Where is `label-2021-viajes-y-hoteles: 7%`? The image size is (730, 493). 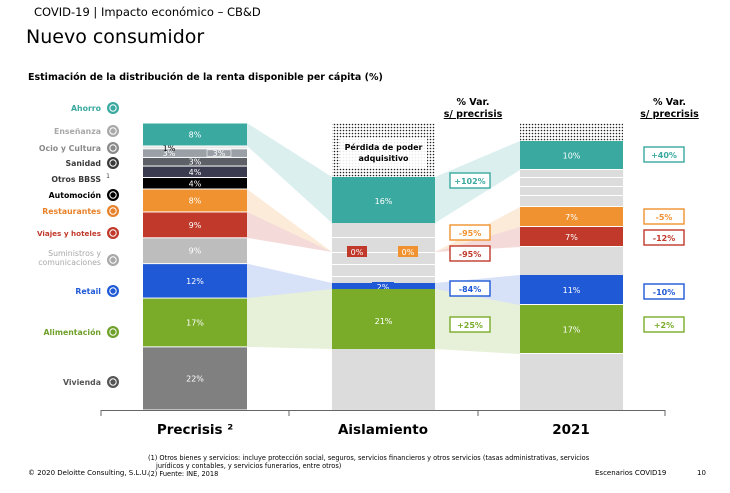 label-2021-viajes-y-hoteles: 7% is located at coordinates (571, 237).